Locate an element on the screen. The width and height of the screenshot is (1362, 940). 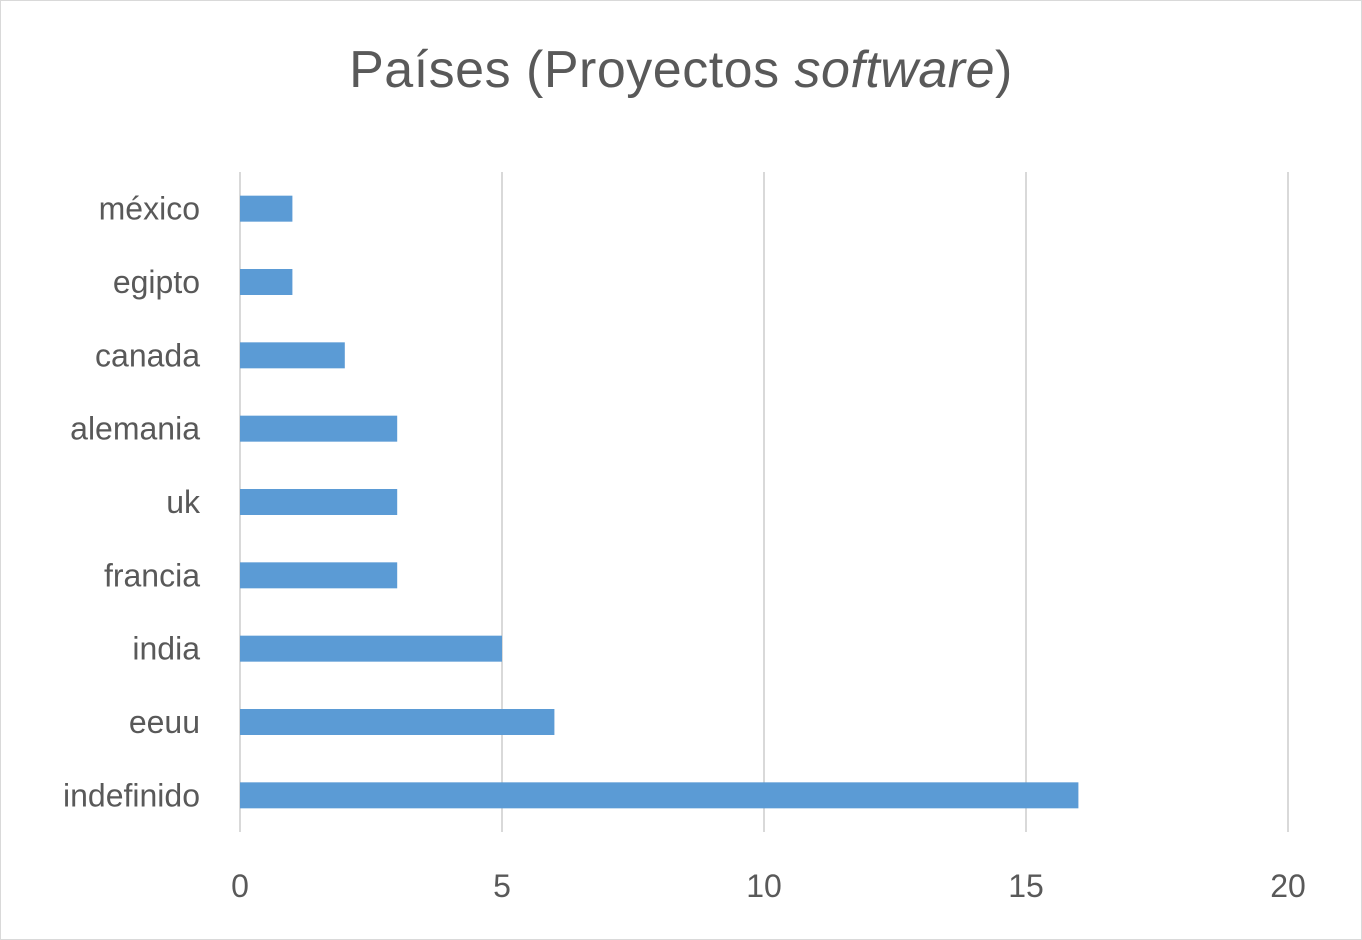
x-tick-label-10: 10 is located at coordinates (764, 886).